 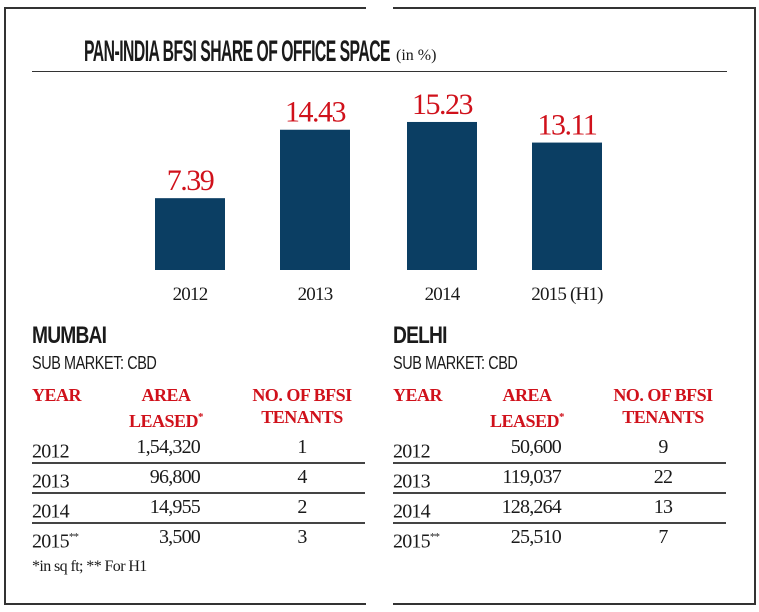 I want to click on footnote: *in sq ft; ** For H1, so click(x=89, y=566).